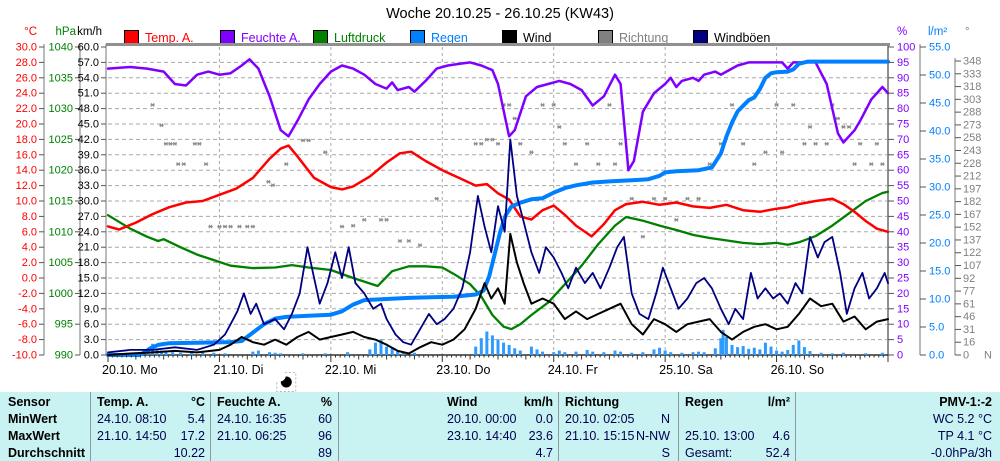 The width and height of the screenshot is (1000, 461). What do you see at coordinates (540, 436) in the screenshot?
I see `cell-wind-value: 23.6` at bounding box center [540, 436].